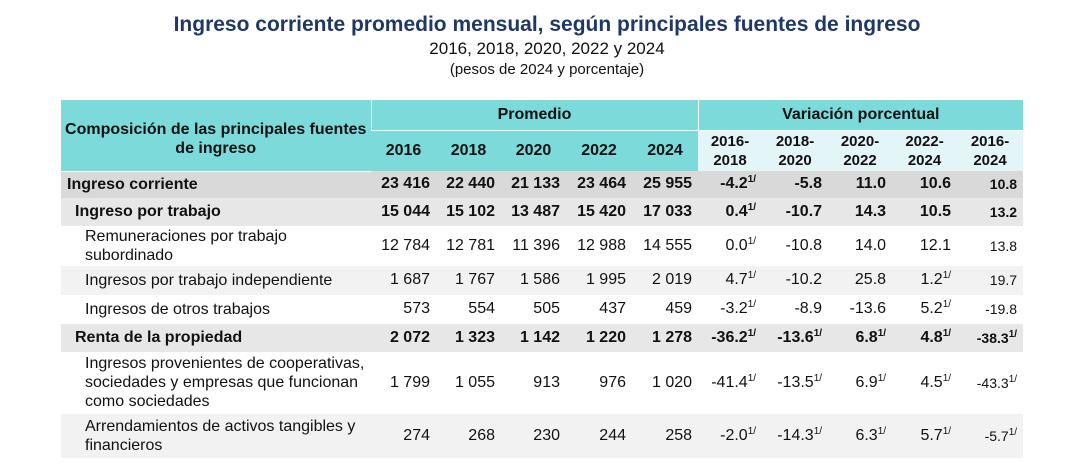 The width and height of the screenshot is (1080, 463). Describe the element at coordinates (870, 279) in the screenshot. I see `variation-value: 25.8` at that location.